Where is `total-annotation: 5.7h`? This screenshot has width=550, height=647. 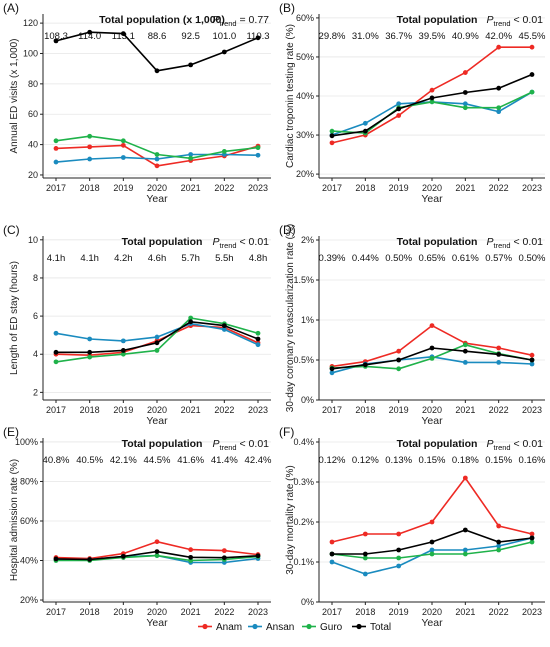 total-annotation: 5.7h is located at coordinates (190, 258).